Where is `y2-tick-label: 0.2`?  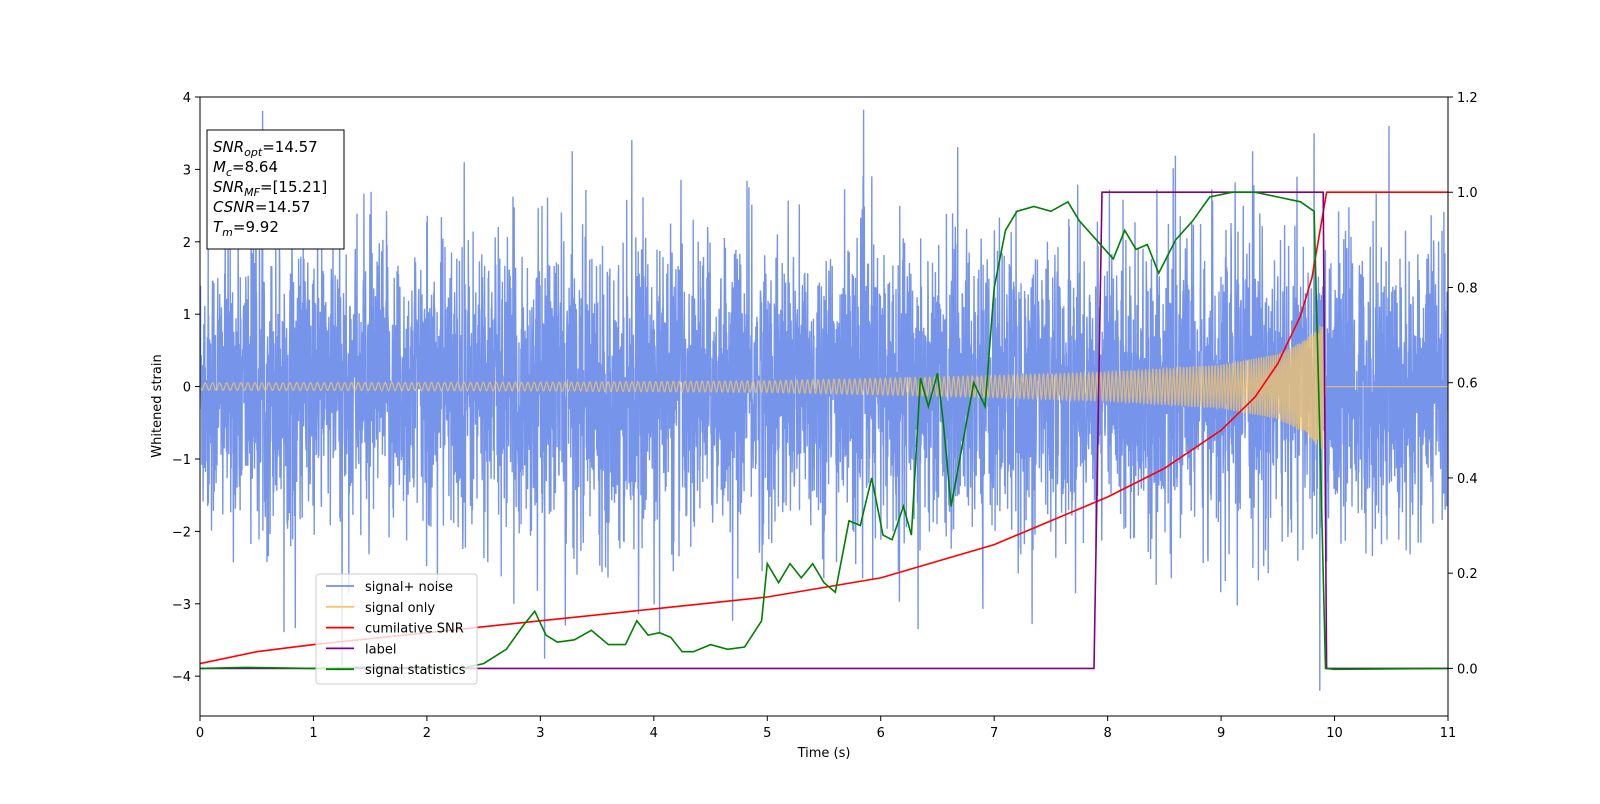 y2-tick-label: 0.2 is located at coordinates (1467, 574).